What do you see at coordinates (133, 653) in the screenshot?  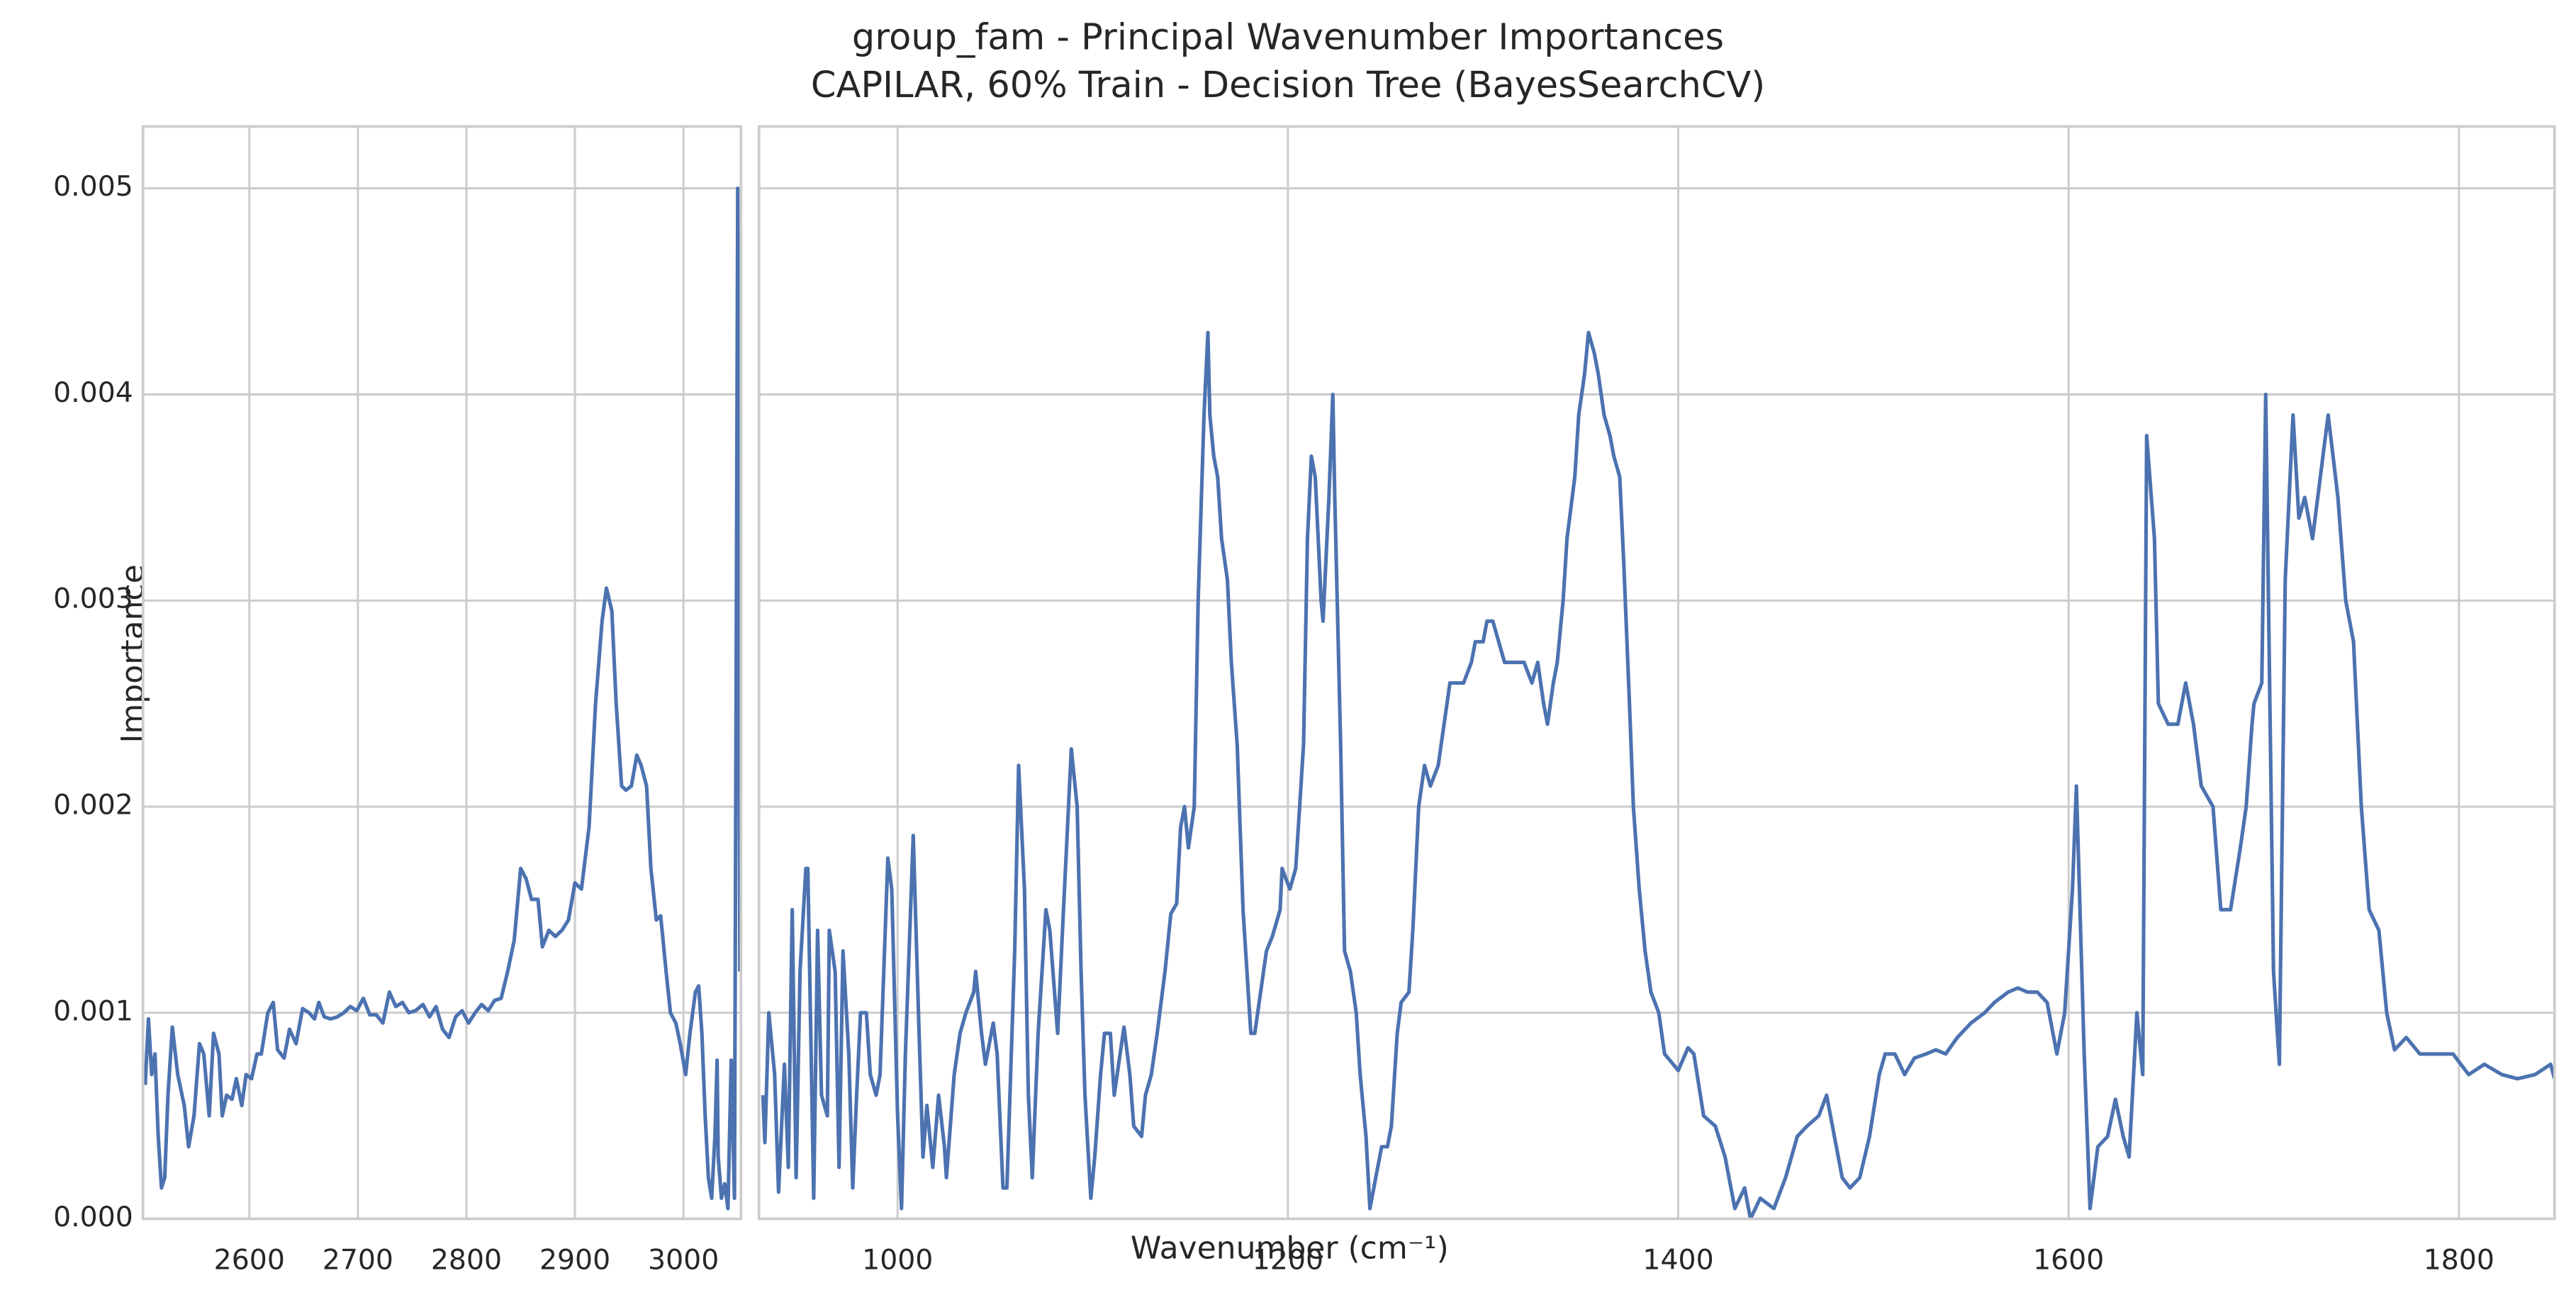 I see `y-axis-label: Importance` at bounding box center [133, 653].